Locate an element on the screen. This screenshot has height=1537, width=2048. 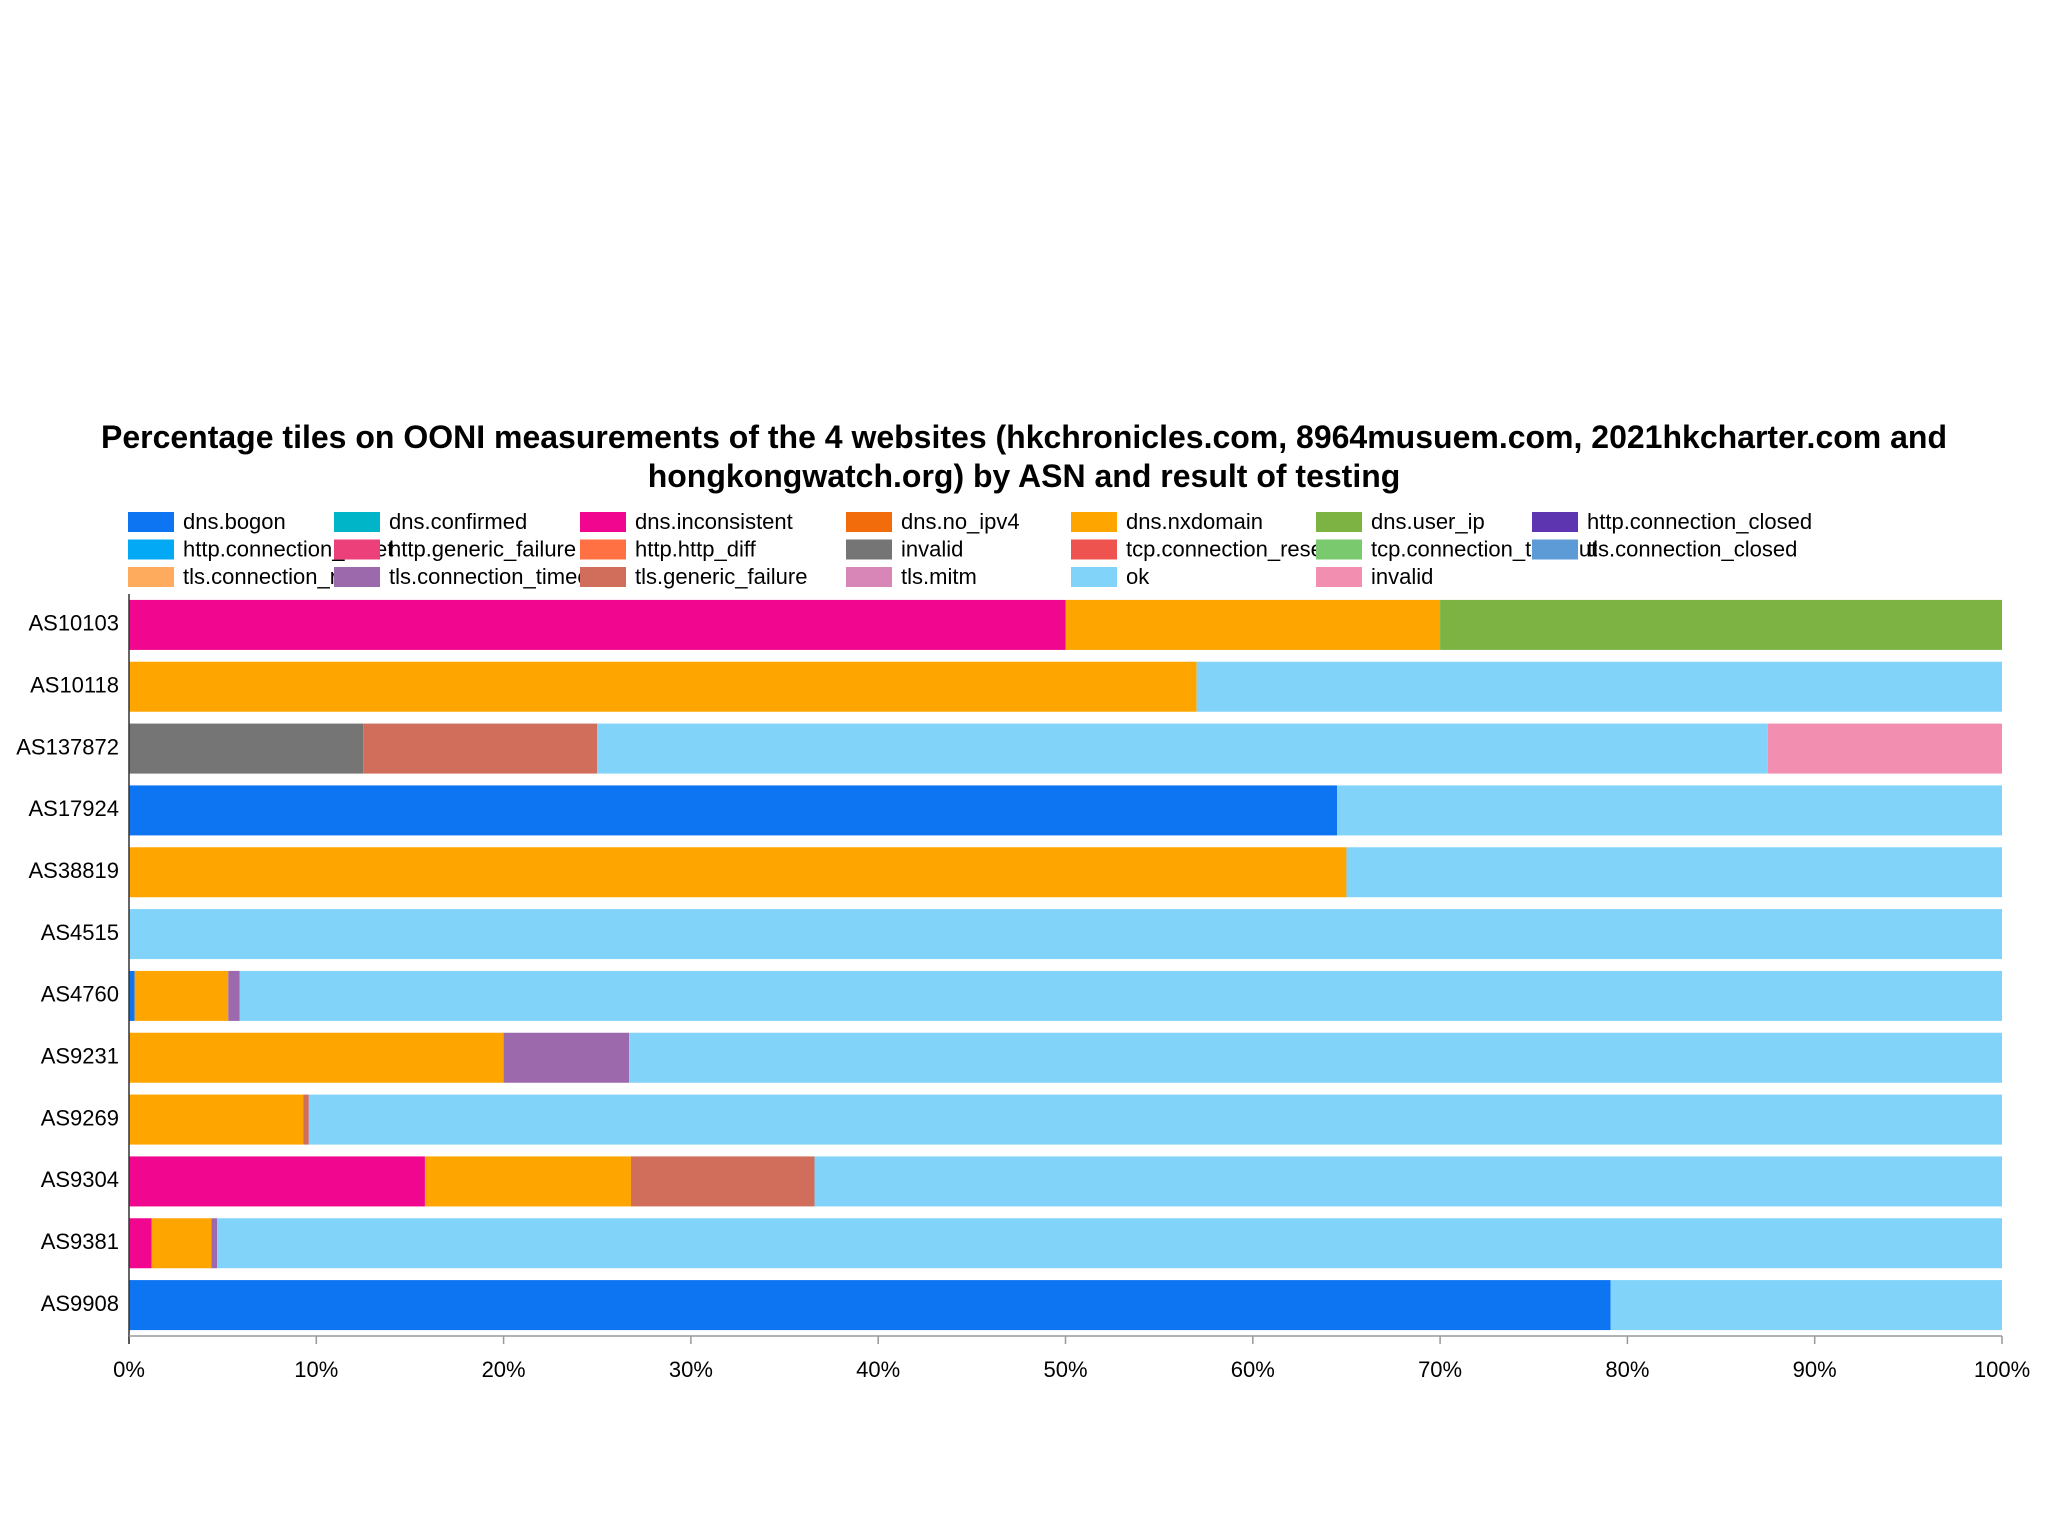
x-tick-label: 80% is located at coordinates (1627, 1369).